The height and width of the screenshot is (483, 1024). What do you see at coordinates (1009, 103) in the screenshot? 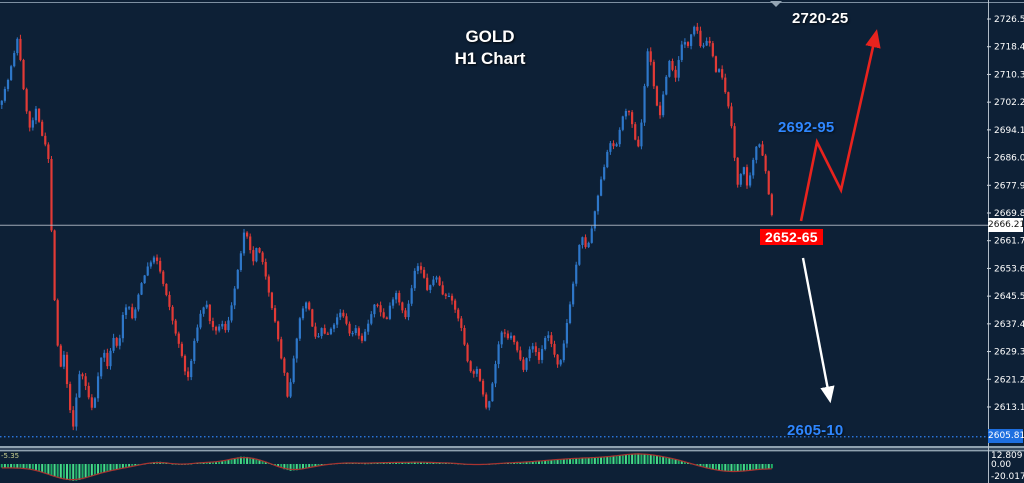
I see `price-axis-label: 2702.20` at bounding box center [1009, 103].